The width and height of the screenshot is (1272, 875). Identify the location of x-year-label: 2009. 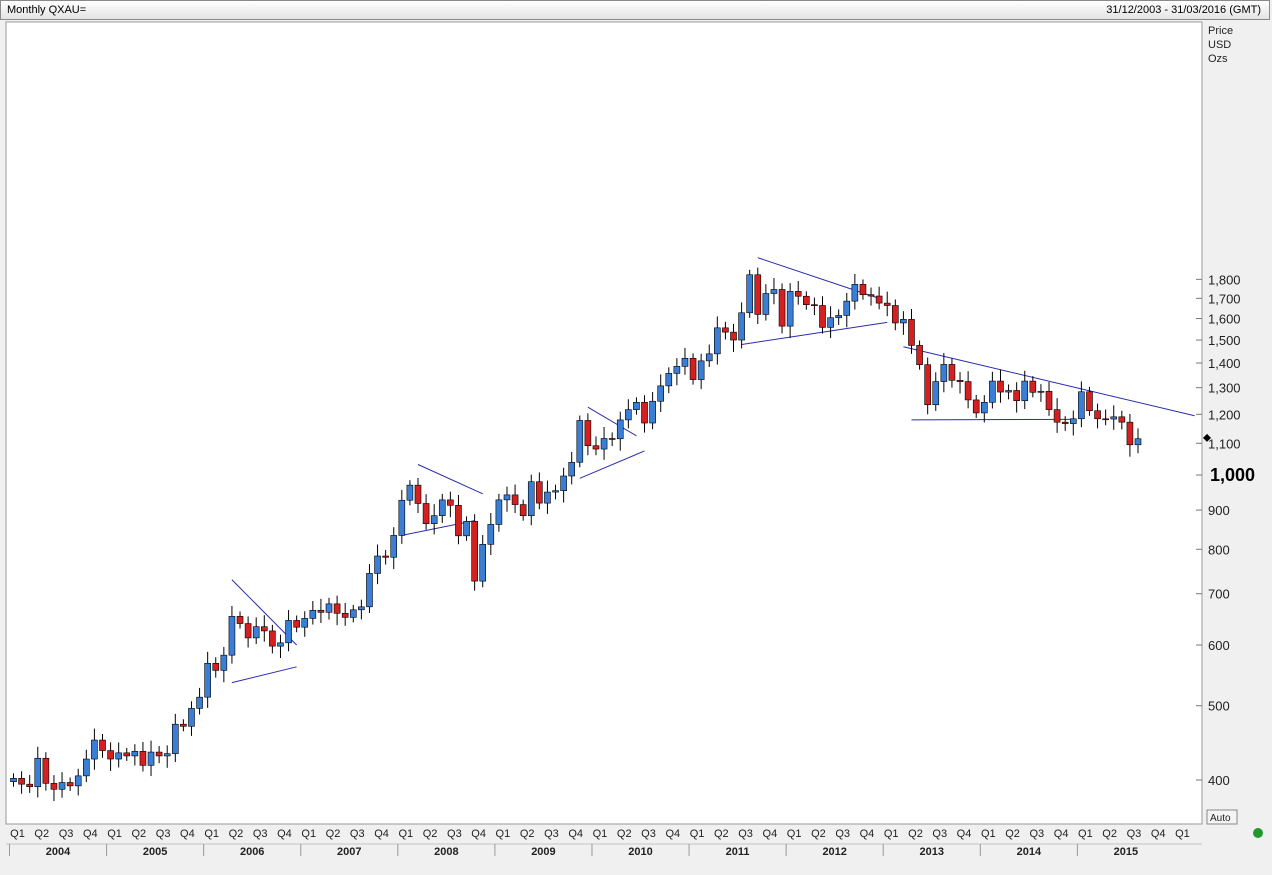
(543, 852).